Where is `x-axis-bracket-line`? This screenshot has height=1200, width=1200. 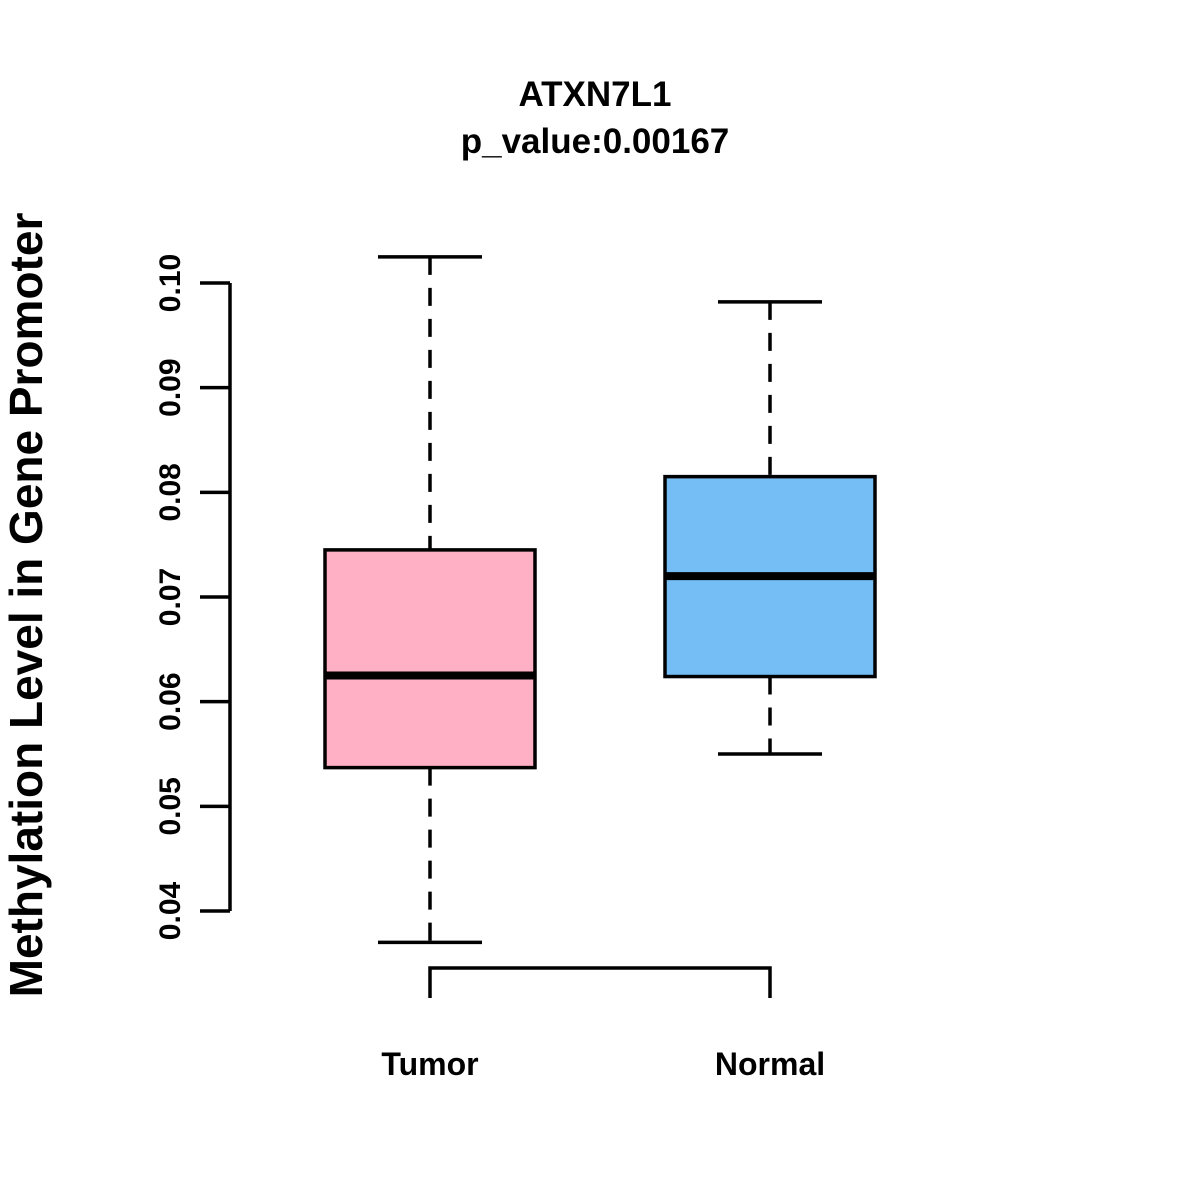
x-axis-bracket-line is located at coordinates (600, 982).